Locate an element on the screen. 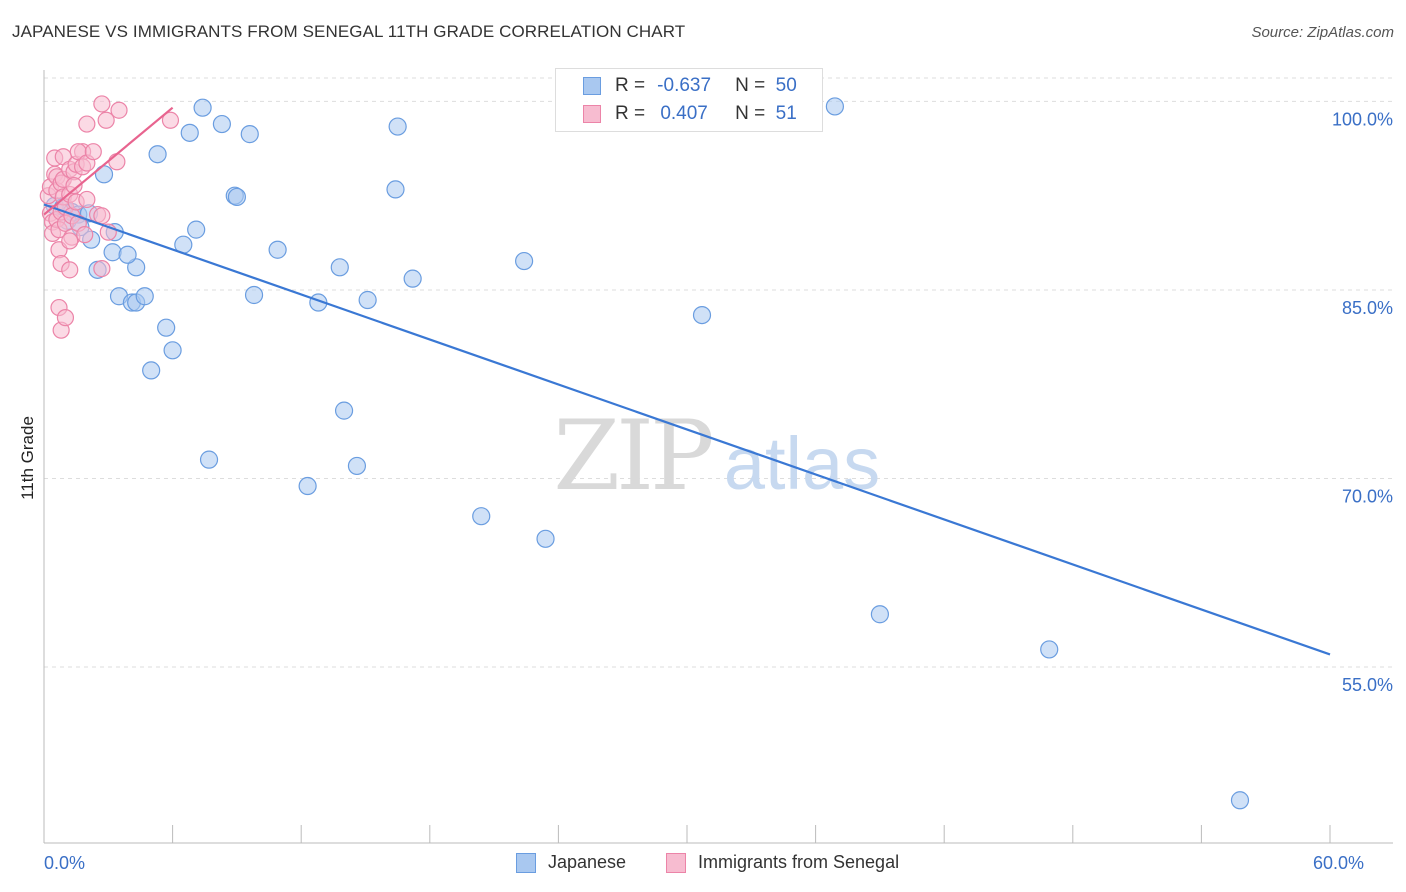  legend-row-japanese: R = -0.637 N = 50 is located at coordinates (681, 86).